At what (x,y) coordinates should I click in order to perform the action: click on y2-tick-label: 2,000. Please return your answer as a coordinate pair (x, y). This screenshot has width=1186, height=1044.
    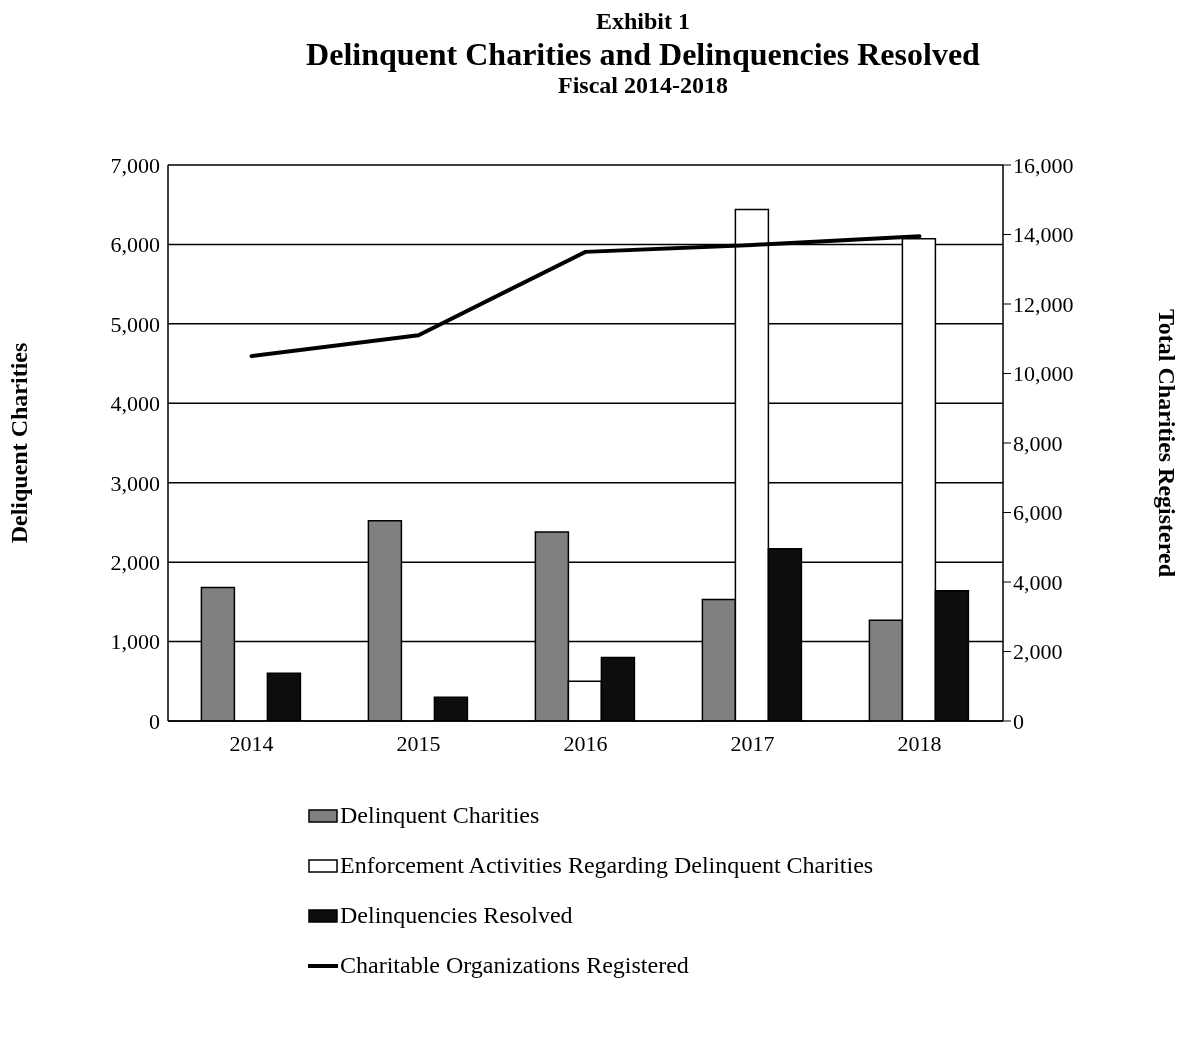
    Looking at the image, I should click on (1038, 652).